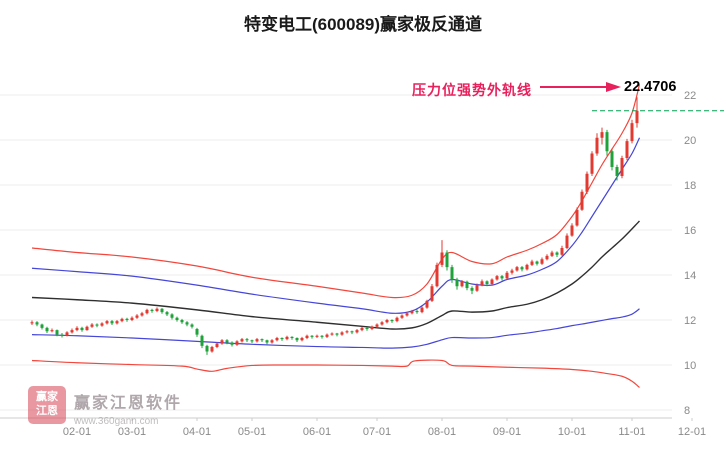 The width and height of the screenshot is (726, 450). I want to click on watermark-logo-text-1: 赢家, so click(47, 397).